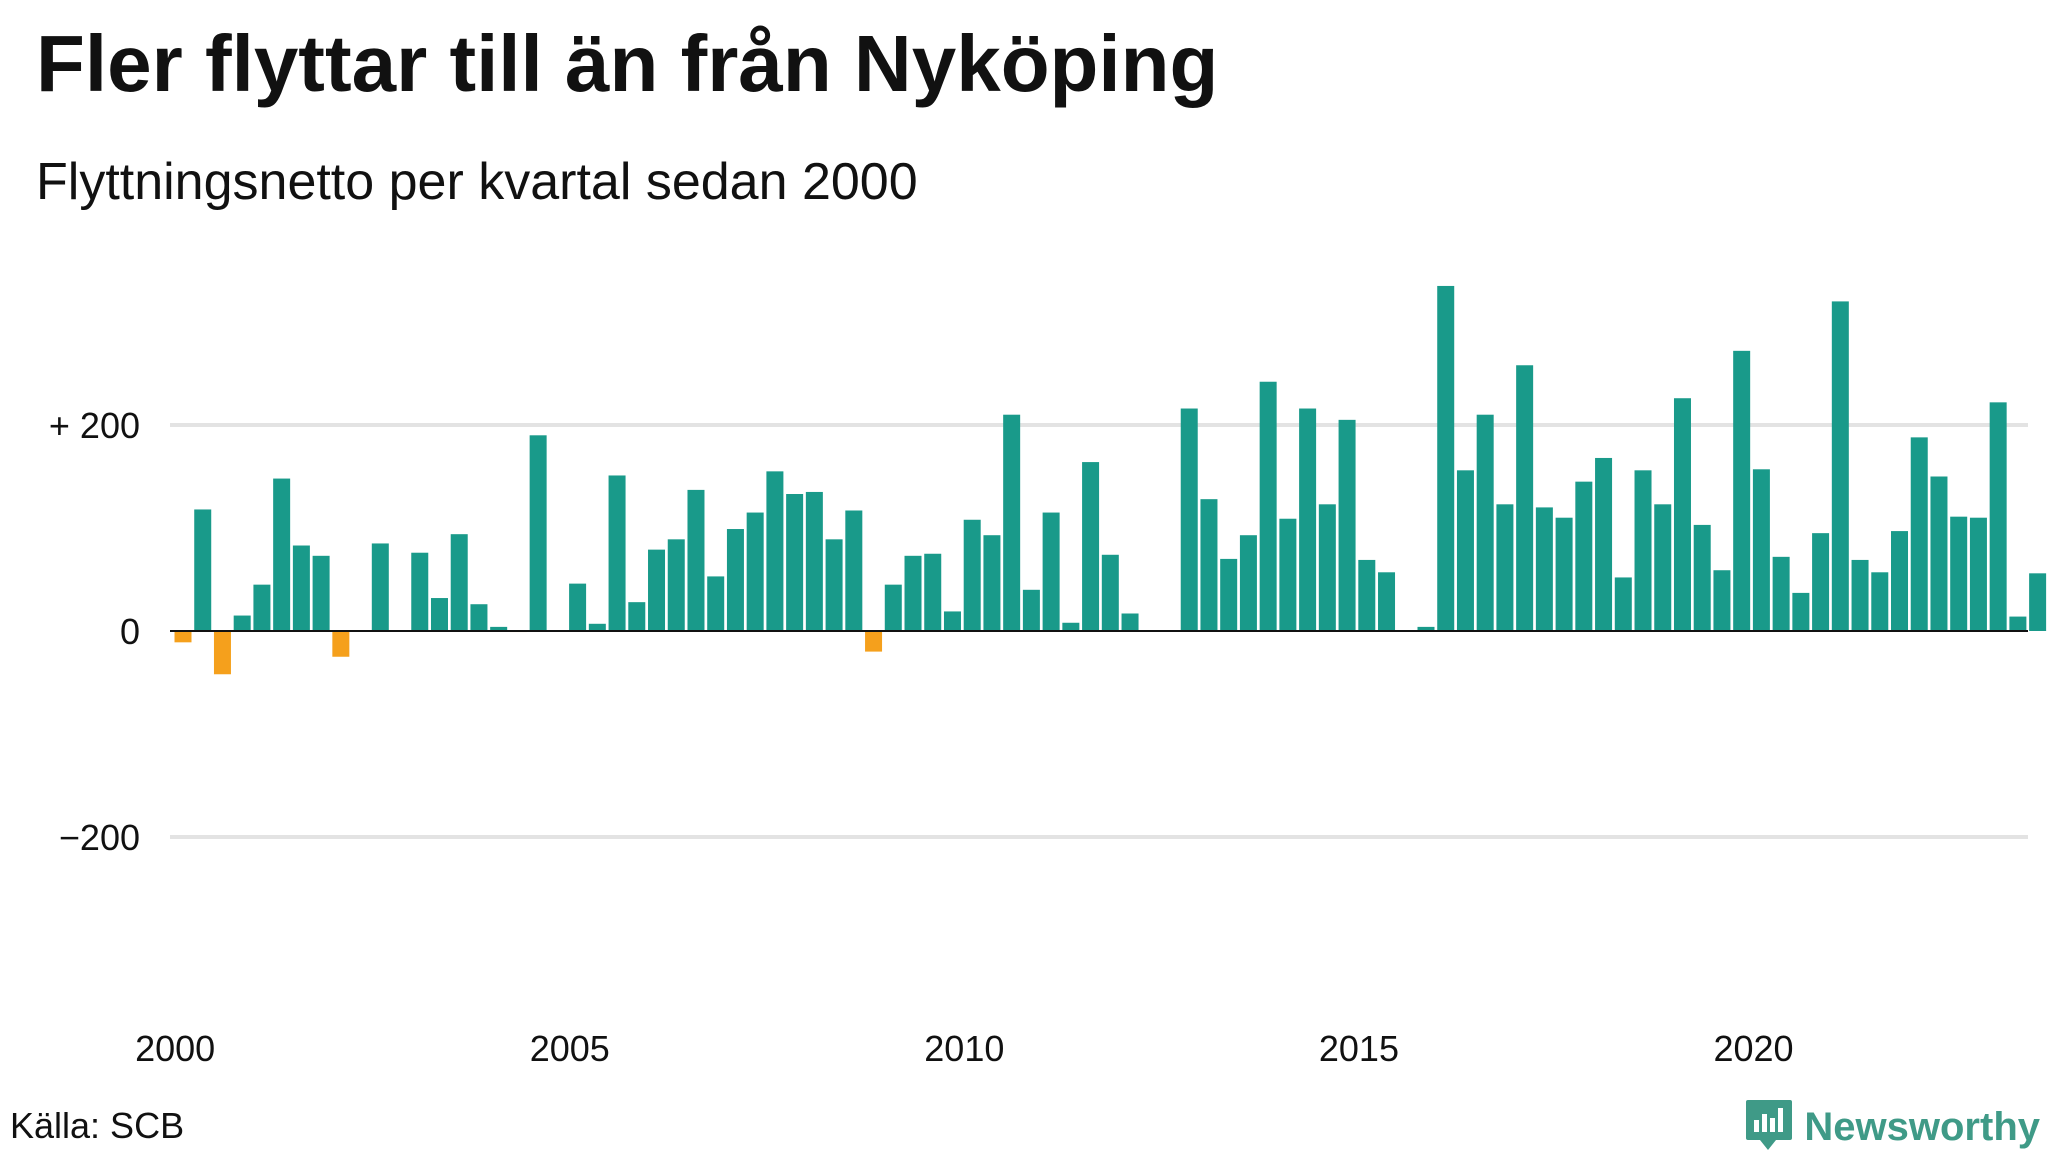 This screenshot has height=1157, width=2048. I want to click on y-tick-label: + 200, so click(94, 425).